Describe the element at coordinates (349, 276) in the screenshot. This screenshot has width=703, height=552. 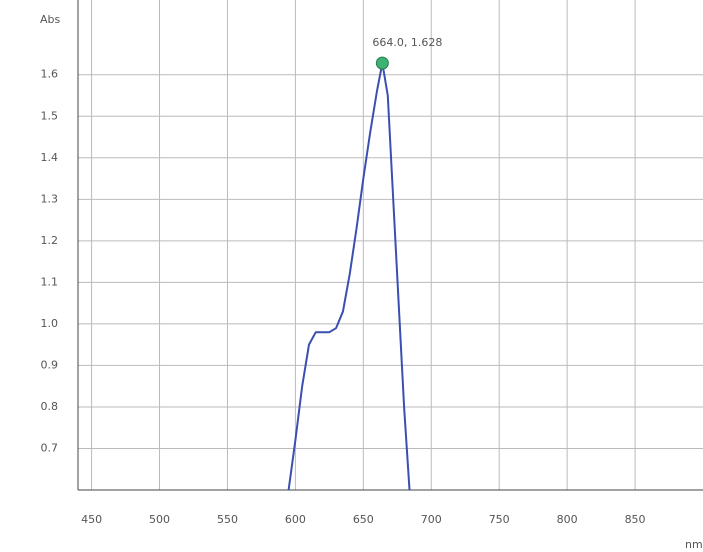
I see `spectrum-line` at that location.